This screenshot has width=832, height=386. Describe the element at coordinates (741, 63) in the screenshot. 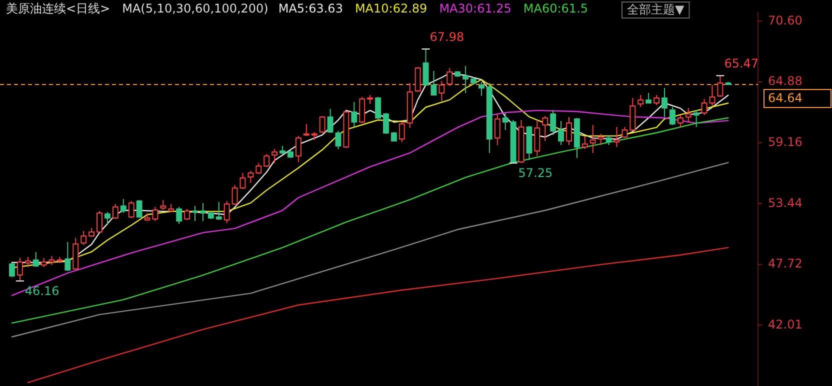

I see `annotation: 65.47` at that location.